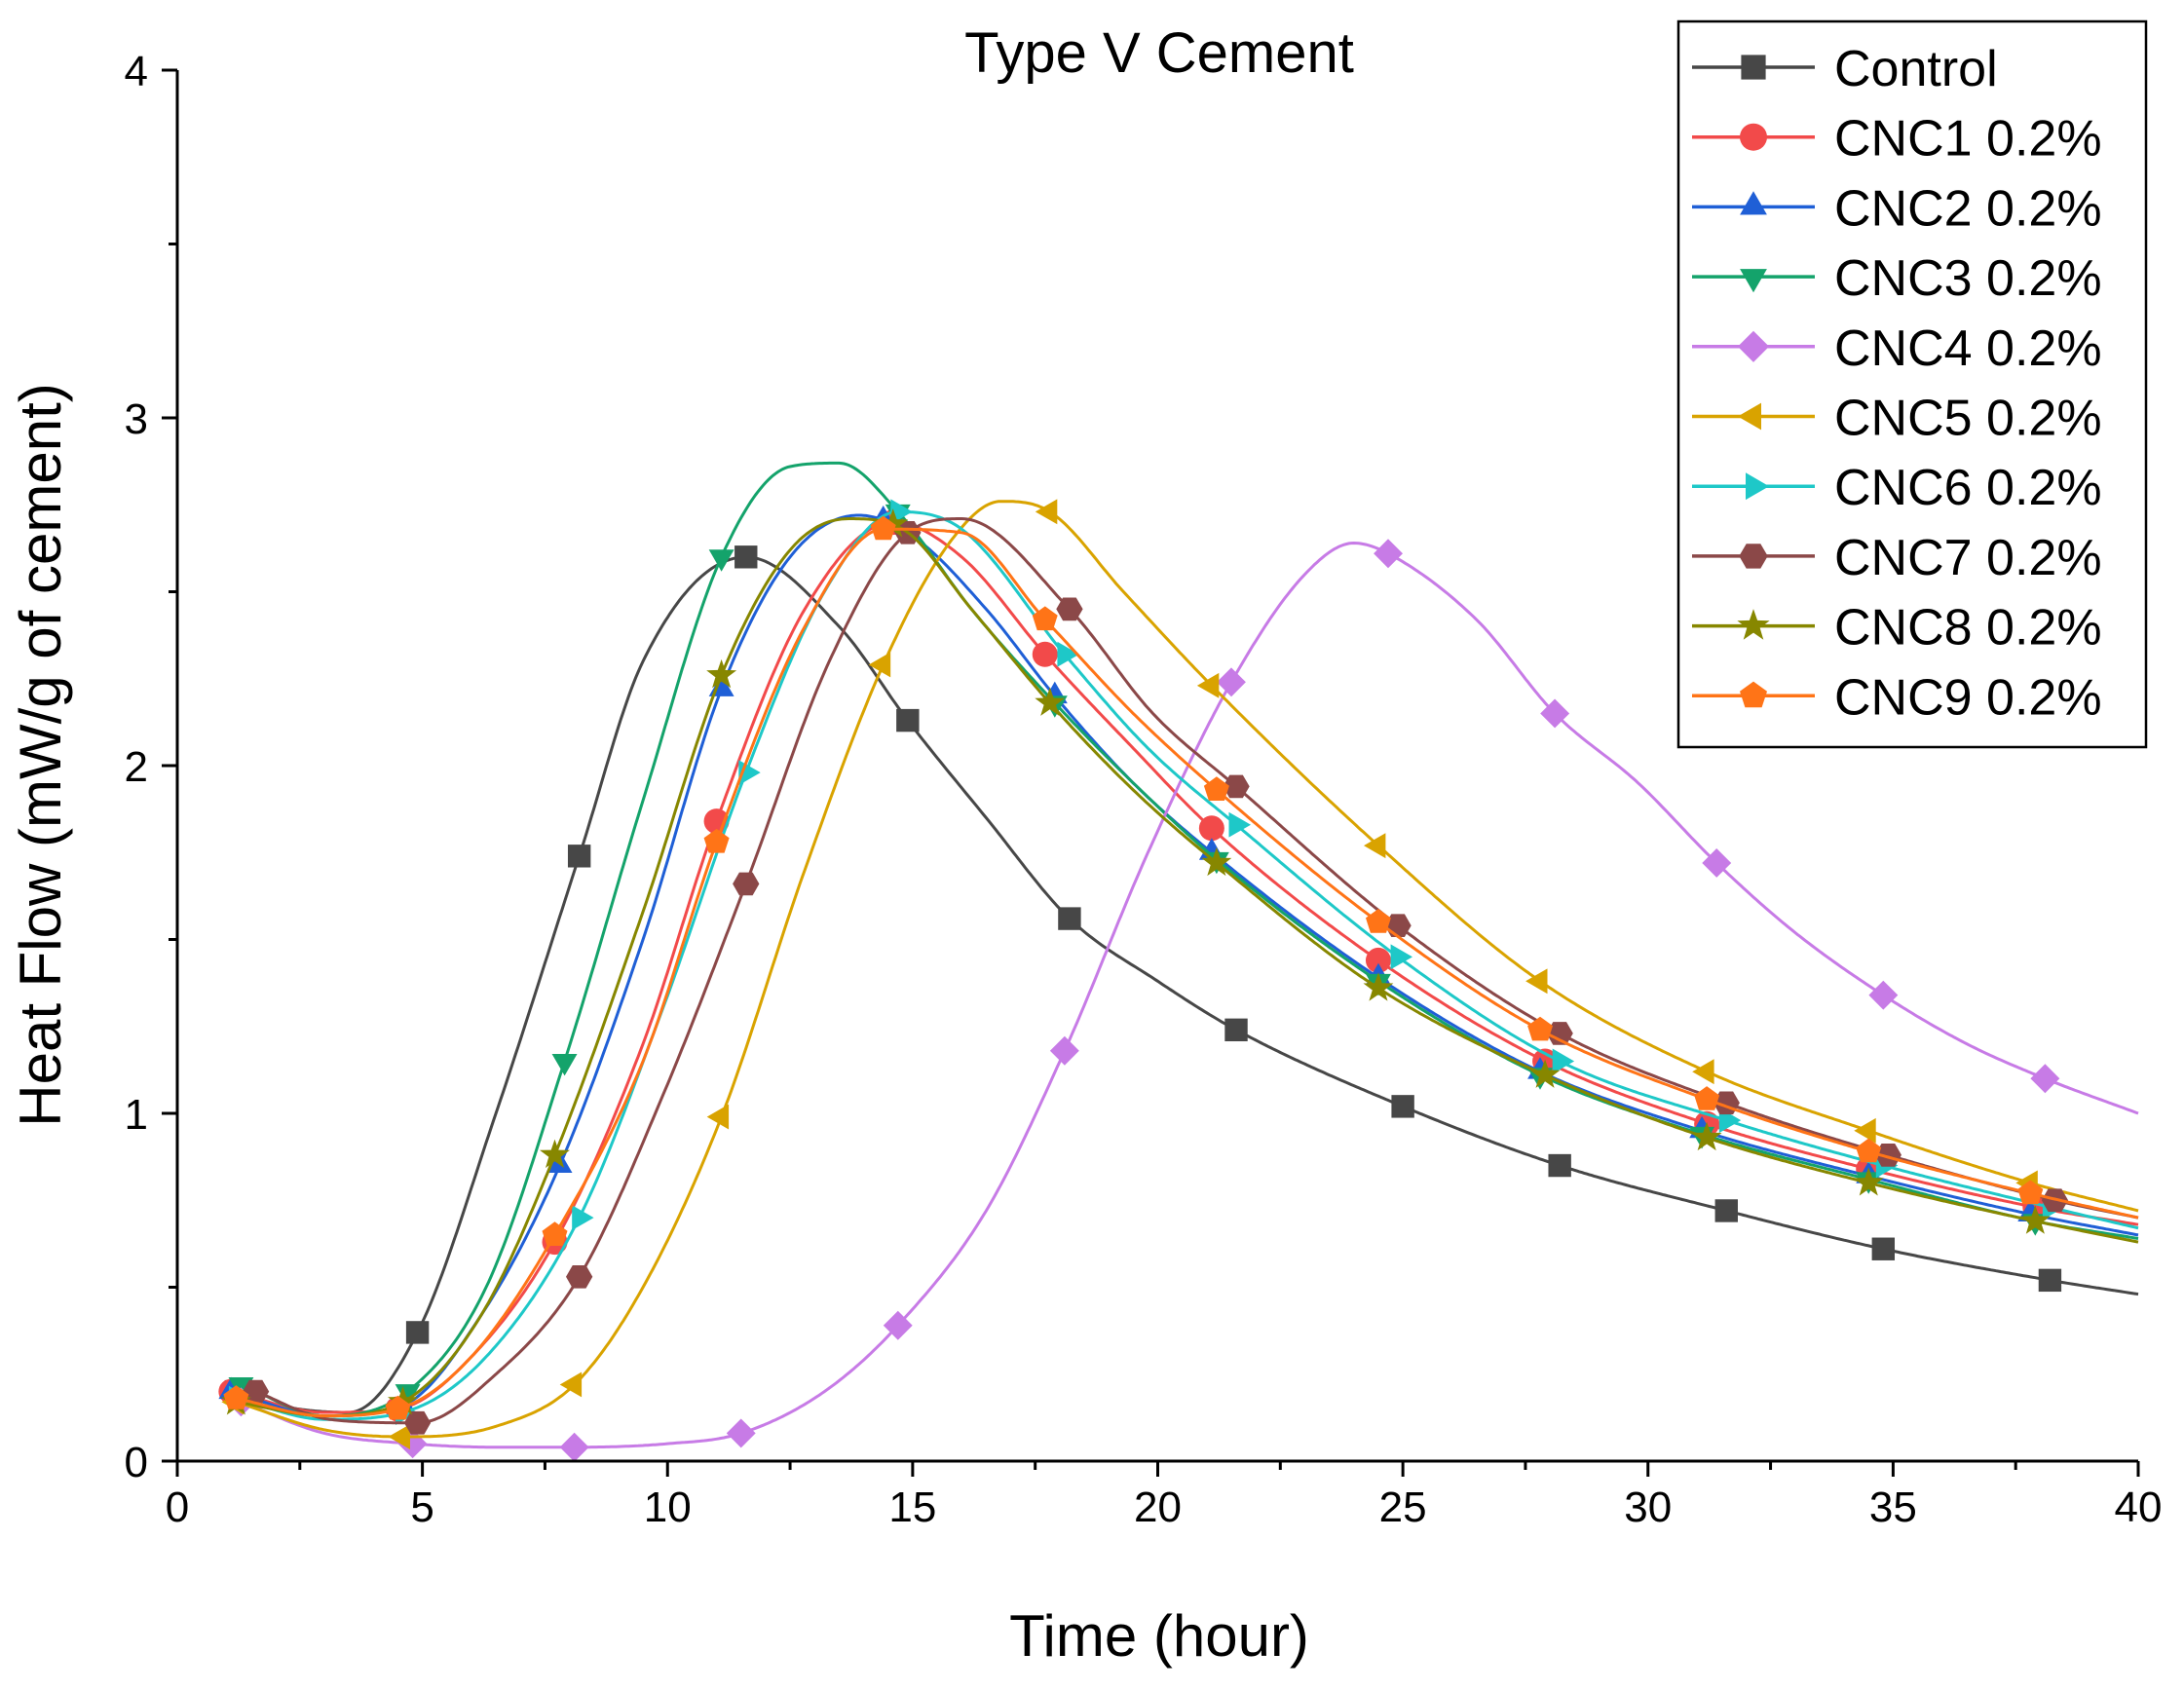  I want to click on x-tick-label: 35, so click(1893, 1507).